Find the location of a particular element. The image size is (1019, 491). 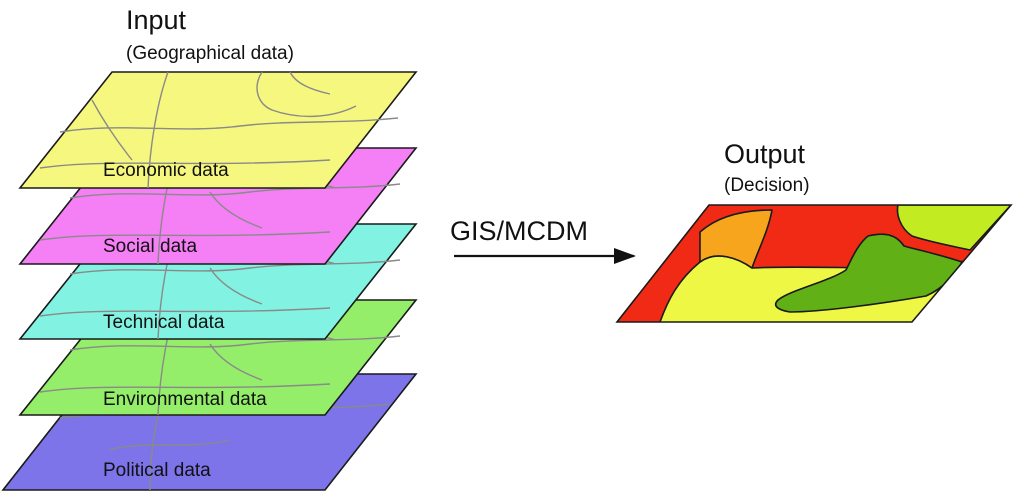

output-map is located at coordinates (814, 263).